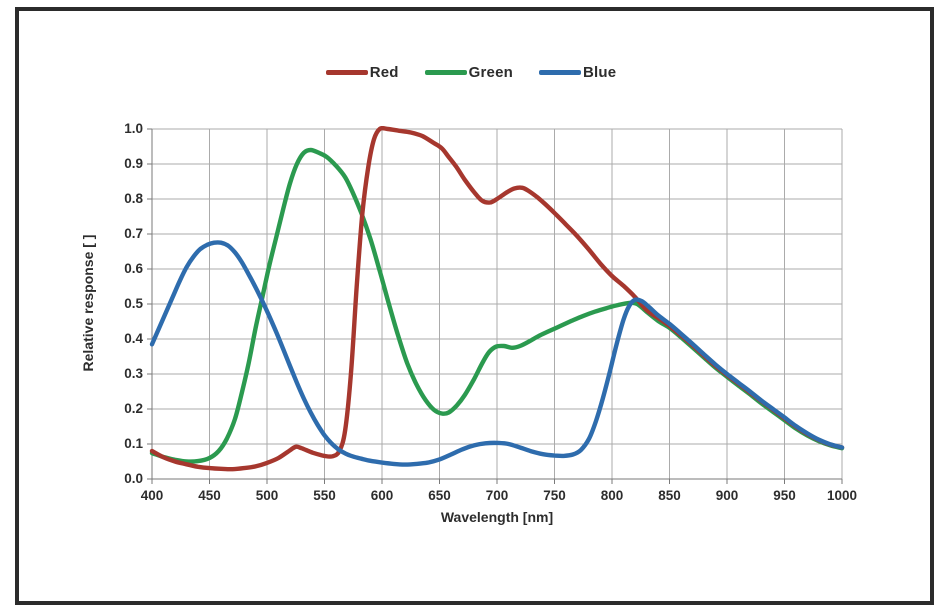  What do you see at coordinates (133, 198) in the screenshot?
I see `y-tick-label: 0.8` at bounding box center [133, 198].